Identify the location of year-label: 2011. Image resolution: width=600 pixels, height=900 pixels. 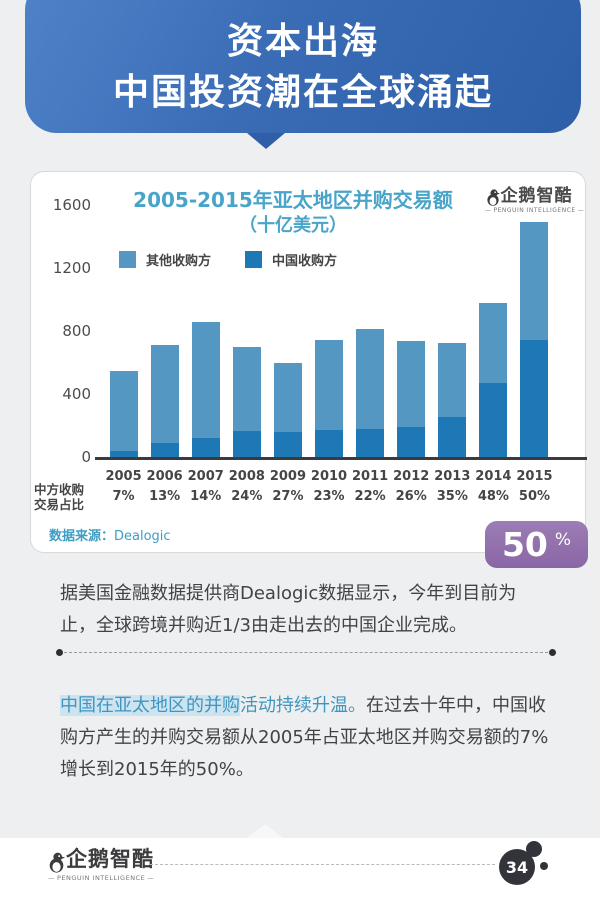
(370, 476).